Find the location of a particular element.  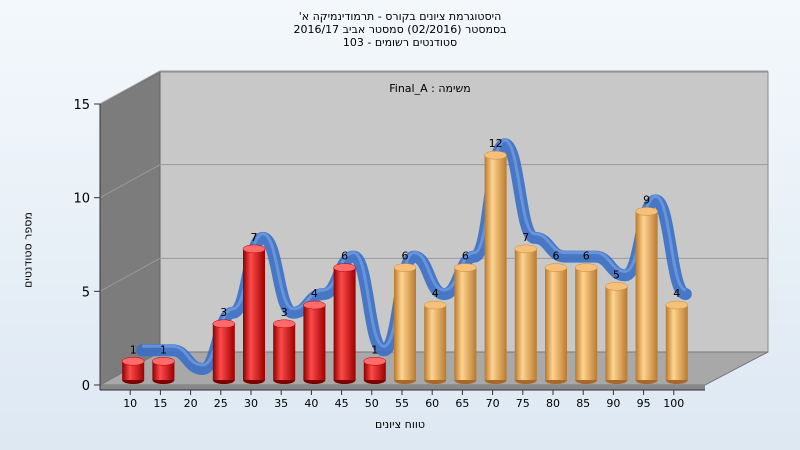

chart-subtitle: בסמסטר (02/2016) סמסטר אביב 2016/17 is located at coordinates (400, 29).